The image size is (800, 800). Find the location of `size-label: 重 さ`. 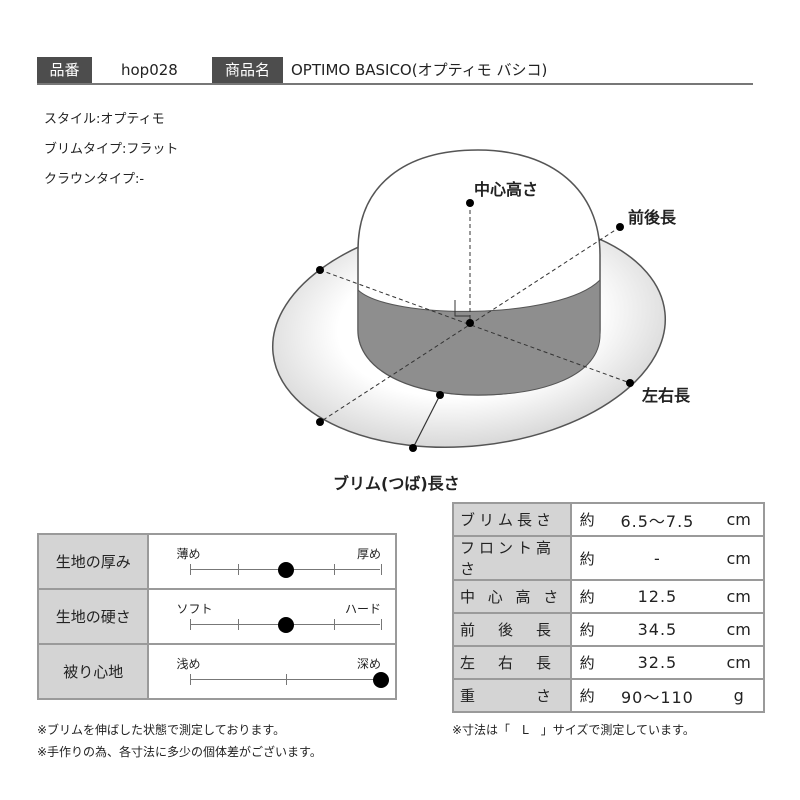

size-label: 重 さ is located at coordinates (512, 695).